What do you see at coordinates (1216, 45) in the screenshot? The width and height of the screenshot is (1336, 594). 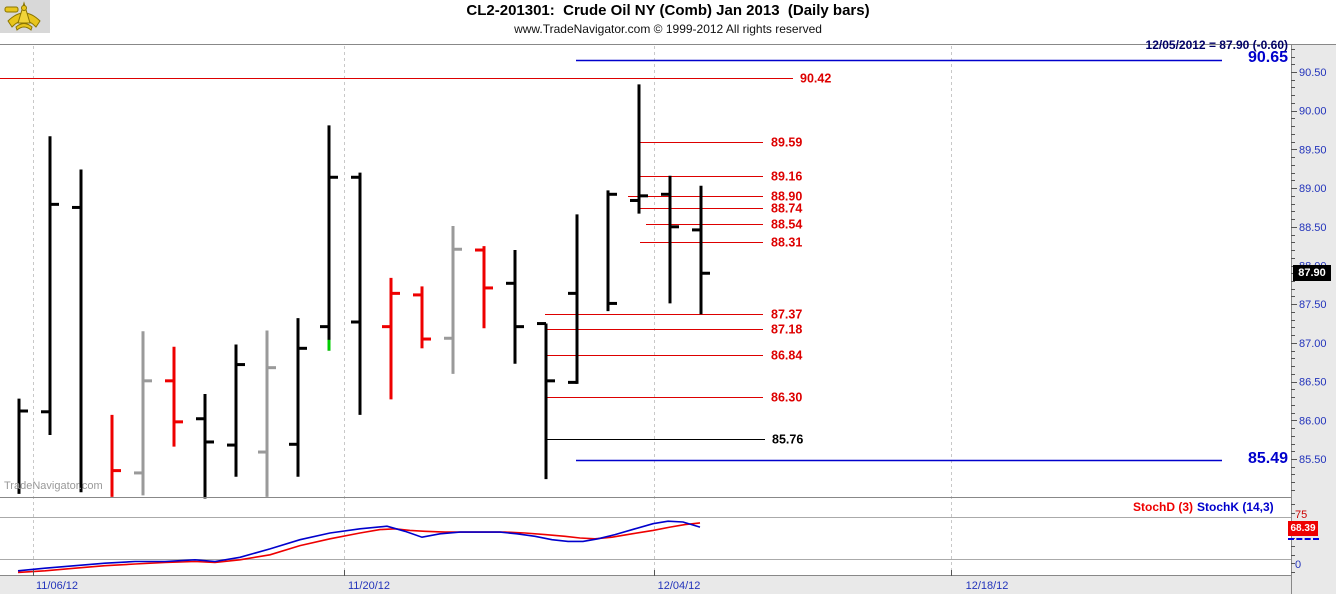 I see `last-quote-label: 12/05/2012 = 87.90 (-0.60)` at bounding box center [1216, 45].